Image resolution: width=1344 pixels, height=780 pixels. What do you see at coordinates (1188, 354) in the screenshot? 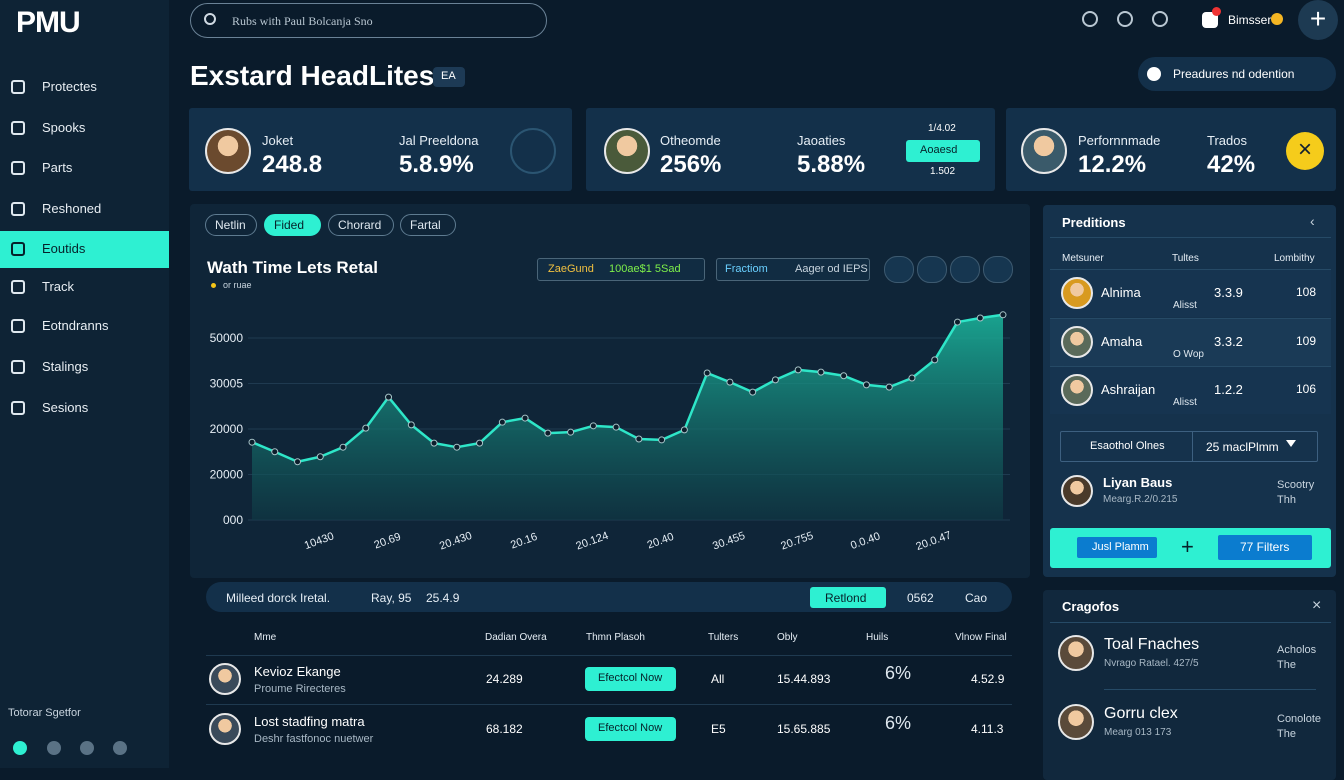
I see `pred-sub: O Wop` at bounding box center [1188, 354].